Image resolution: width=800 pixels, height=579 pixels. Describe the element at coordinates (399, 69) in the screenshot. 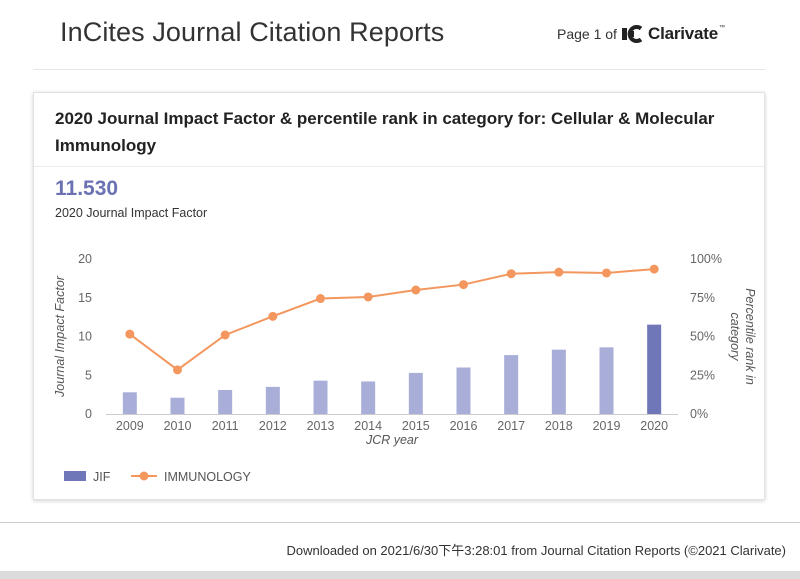

I see `header-divider` at that location.